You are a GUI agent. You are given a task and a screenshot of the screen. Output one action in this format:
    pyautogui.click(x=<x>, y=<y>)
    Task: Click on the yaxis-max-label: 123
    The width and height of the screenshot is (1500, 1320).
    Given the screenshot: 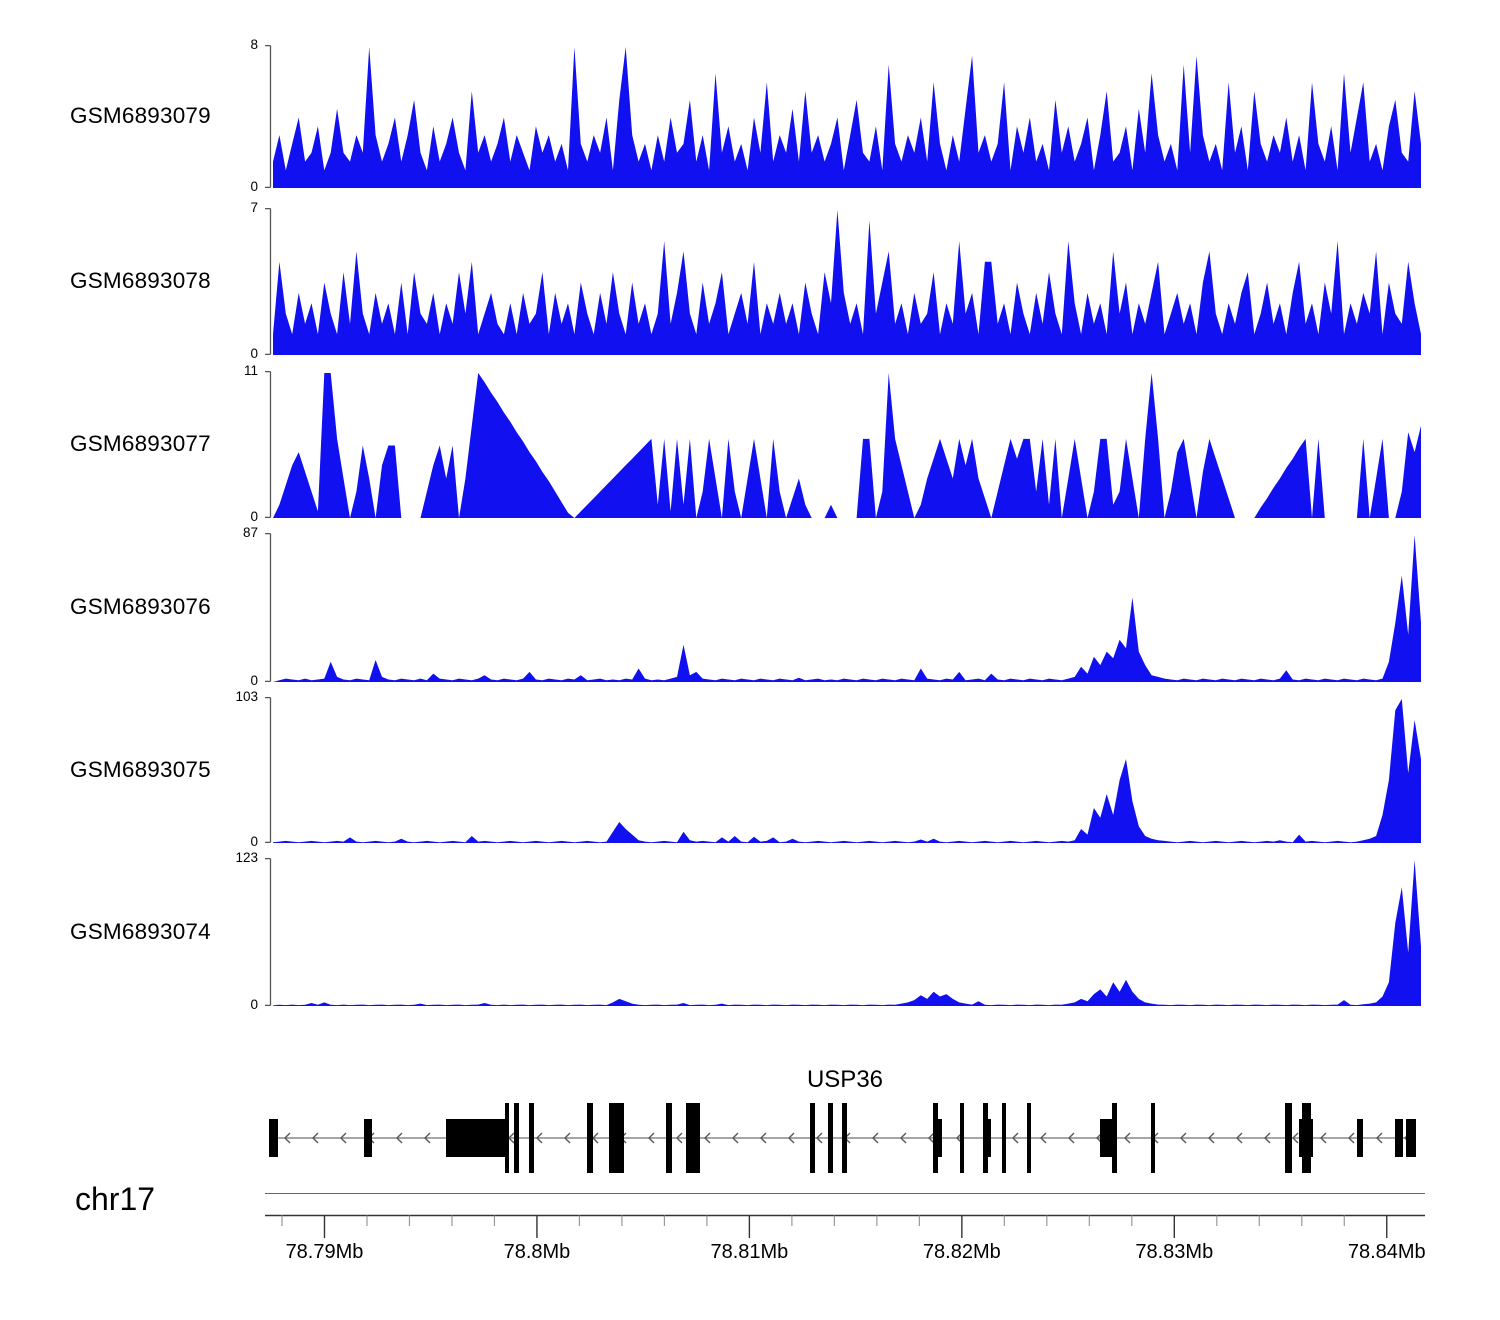 What is the action you would take?
    pyautogui.click(x=246, y=857)
    